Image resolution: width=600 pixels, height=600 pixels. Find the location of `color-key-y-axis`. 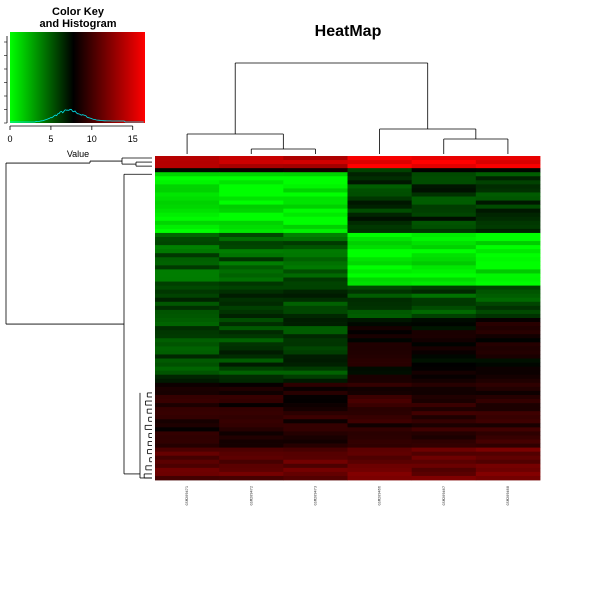

color-key-y-axis is located at coordinates (6, 80).